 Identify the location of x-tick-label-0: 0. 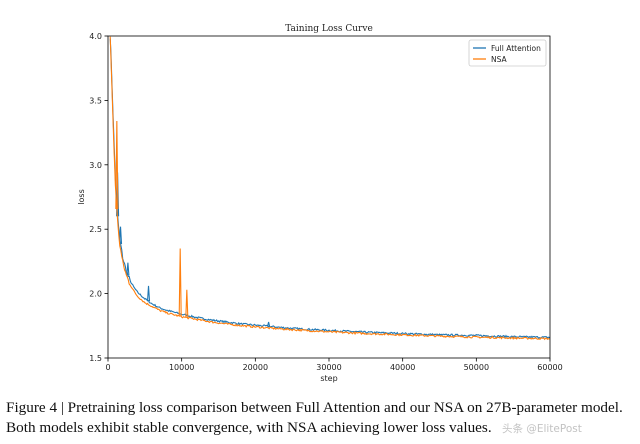
(107, 367).